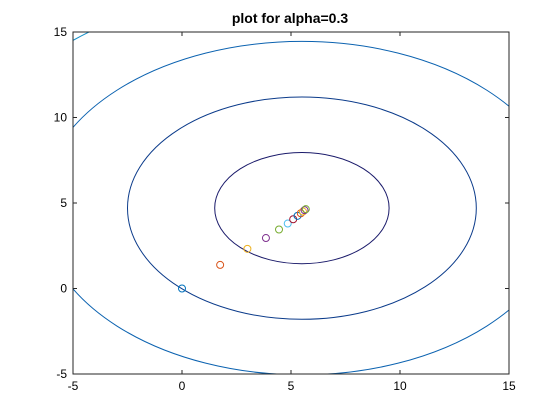 The width and height of the screenshot is (560, 420). I want to click on x-tick-label: 10, so click(400, 386).